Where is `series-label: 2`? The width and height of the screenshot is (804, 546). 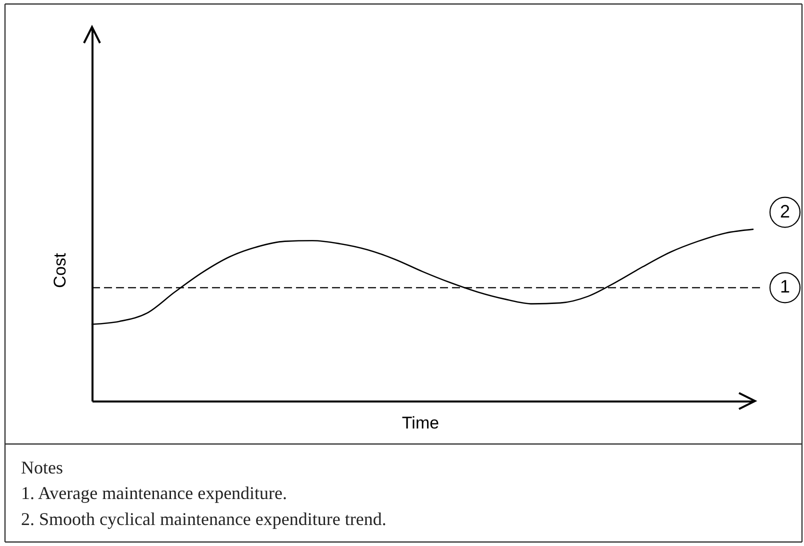 series-label: 2 is located at coordinates (785, 211).